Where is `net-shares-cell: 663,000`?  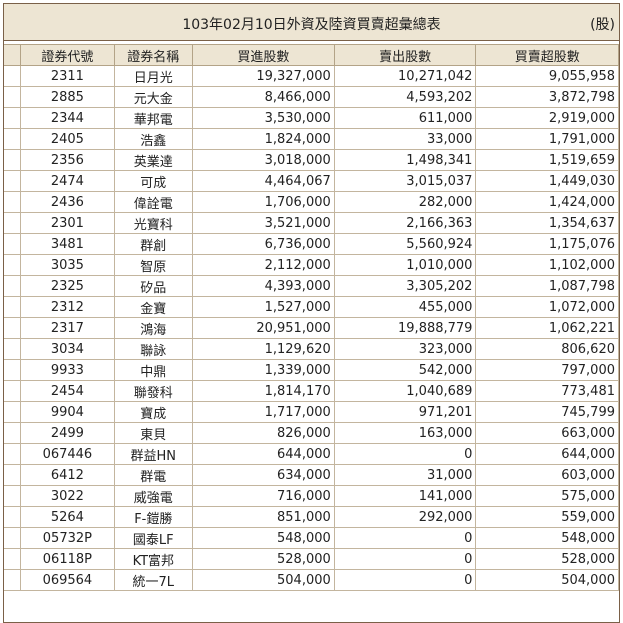
net-shares-cell: 663,000 is located at coordinates (547, 433).